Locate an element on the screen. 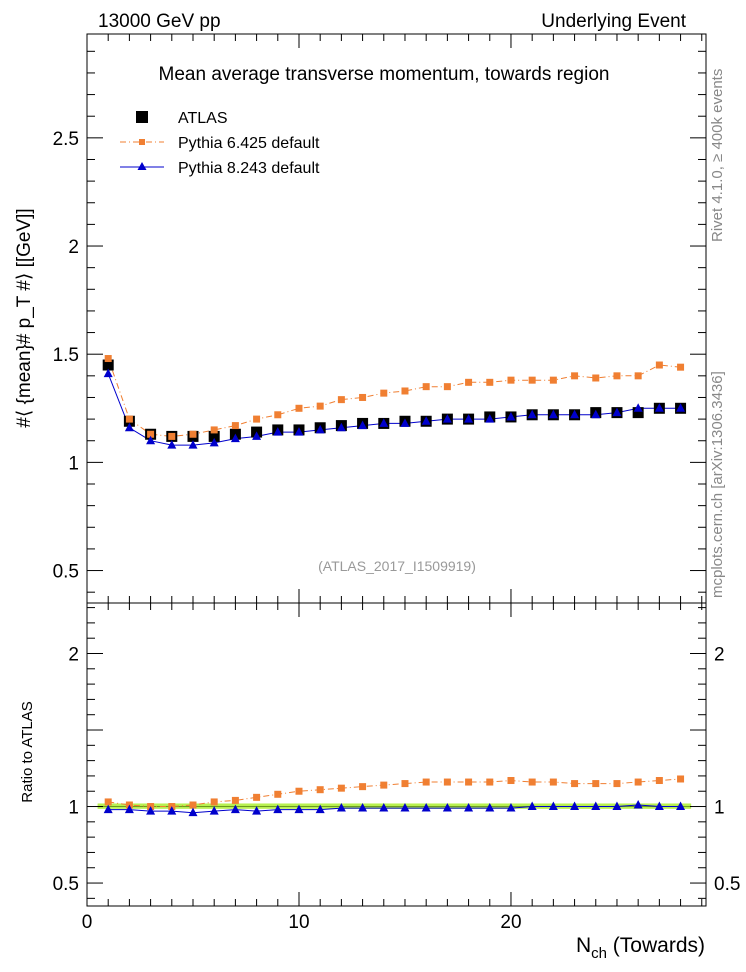  main-series is located at coordinates (394, 402).